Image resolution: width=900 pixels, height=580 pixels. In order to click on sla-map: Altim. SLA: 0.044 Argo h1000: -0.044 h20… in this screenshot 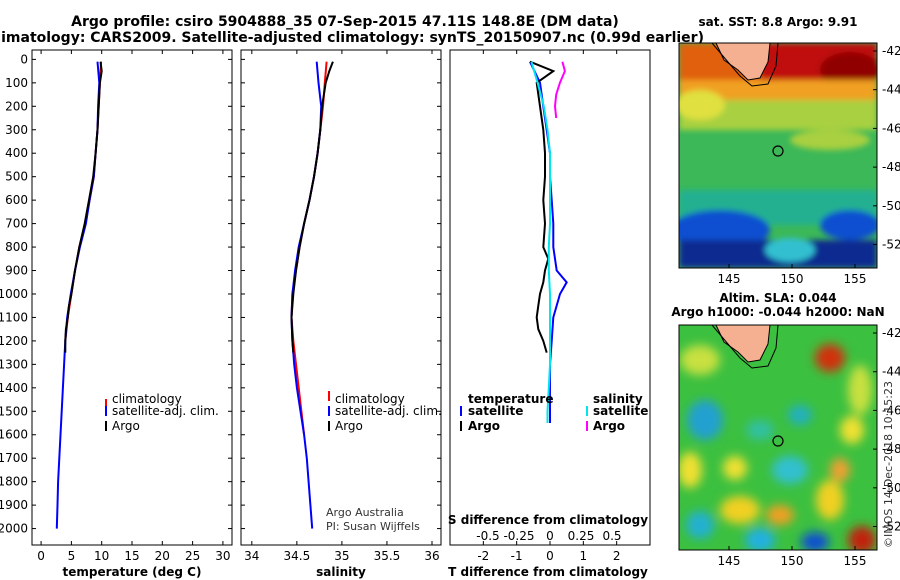, I will do `click(785, 429)`.